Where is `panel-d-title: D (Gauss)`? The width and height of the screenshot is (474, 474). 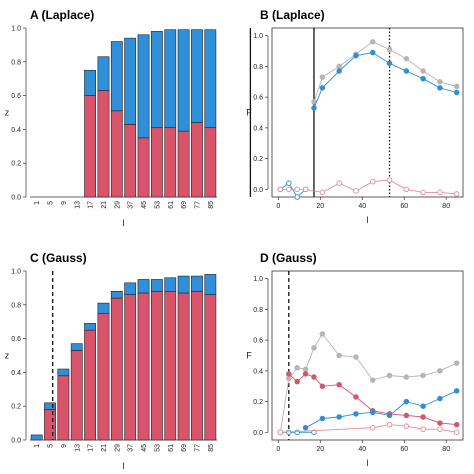
panel-d-title: D (Gauss) is located at coordinates (288, 258).